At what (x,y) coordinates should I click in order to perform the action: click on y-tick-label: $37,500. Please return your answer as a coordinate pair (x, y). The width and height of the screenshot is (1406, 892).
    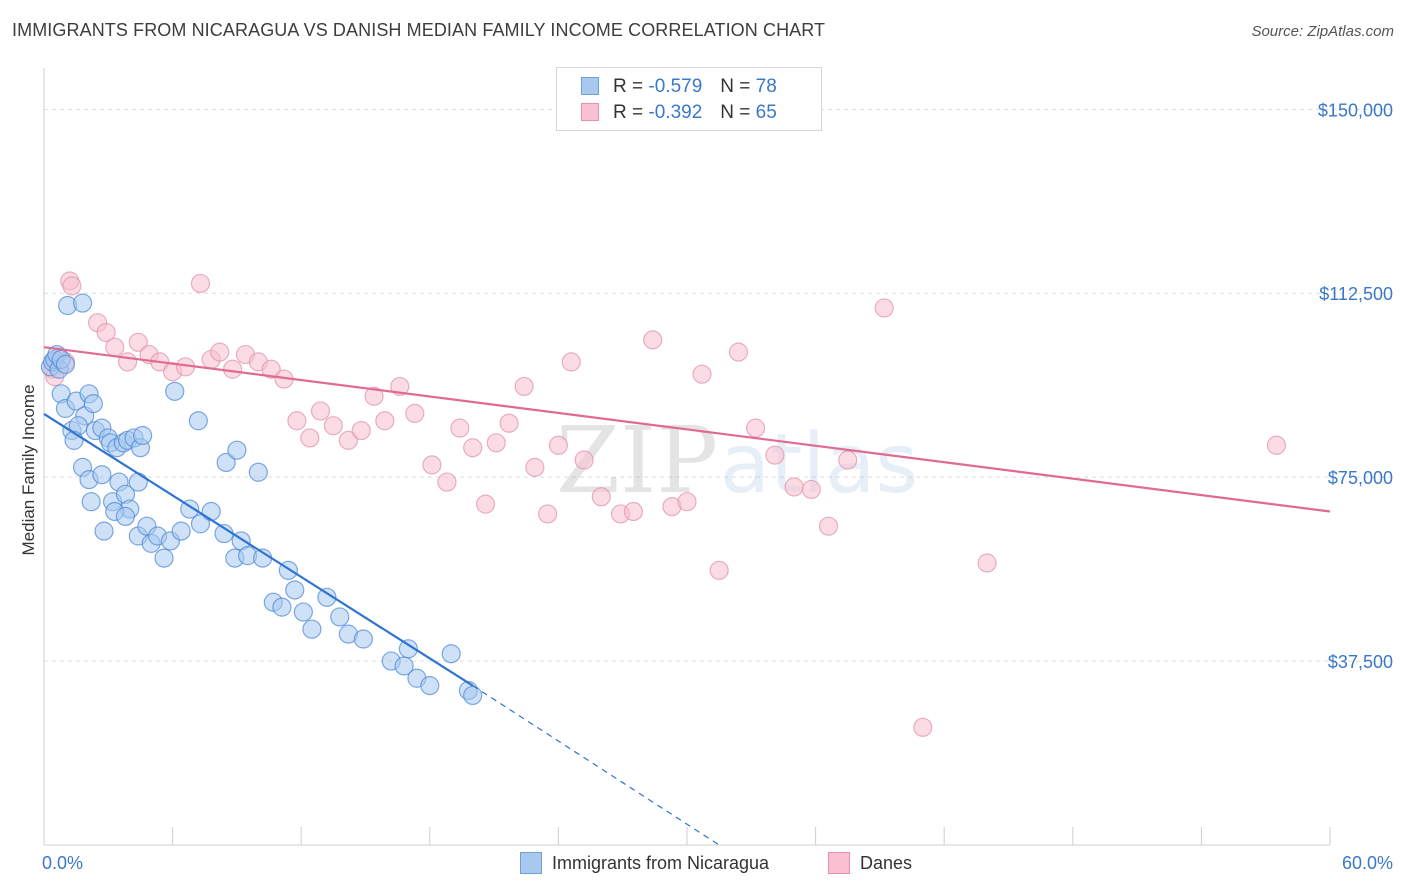
    Looking at the image, I should click on (1360, 662).